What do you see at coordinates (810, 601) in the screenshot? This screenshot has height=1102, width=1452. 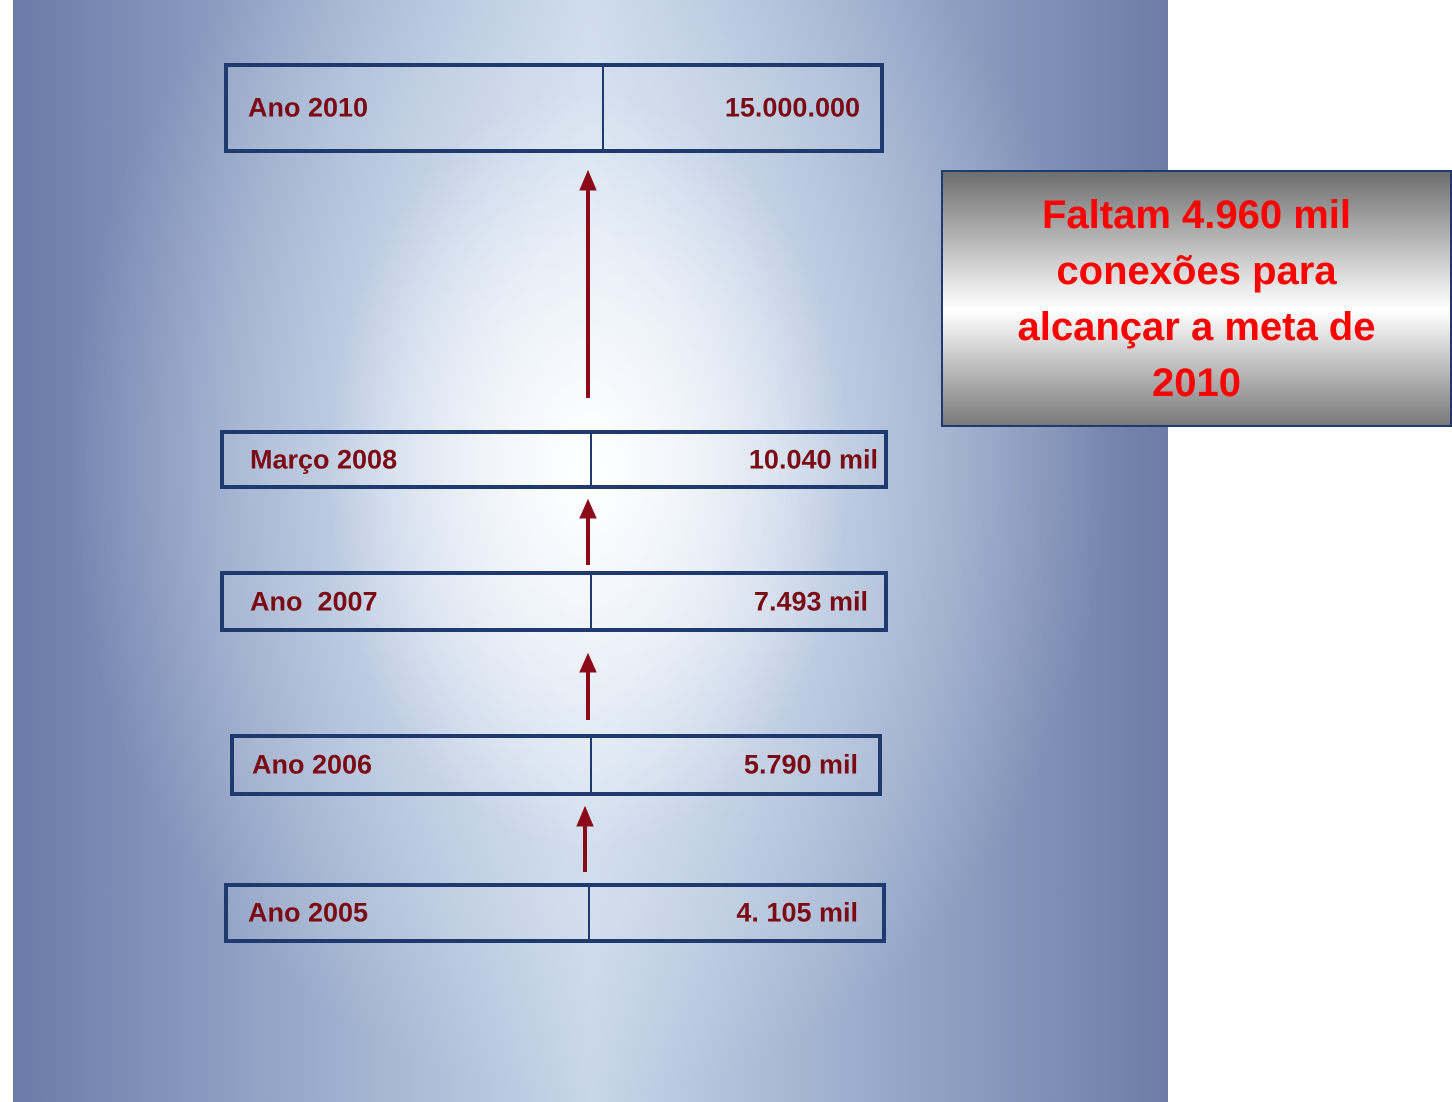 I see `row-value: 7.493 mil` at bounding box center [810, 601].